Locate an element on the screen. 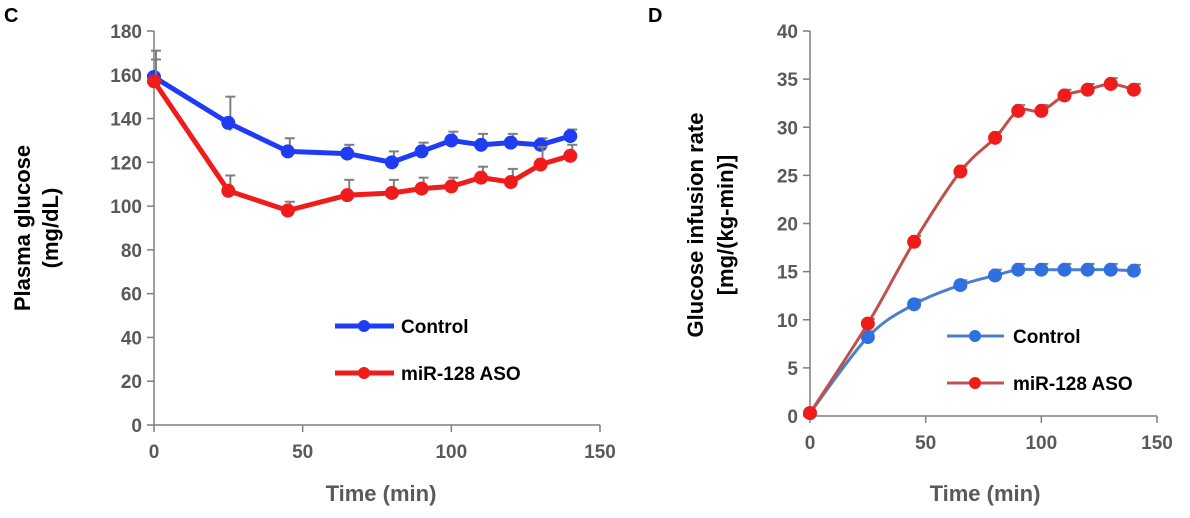  y-tick-label: 160 is located at coordinates (126, 76).